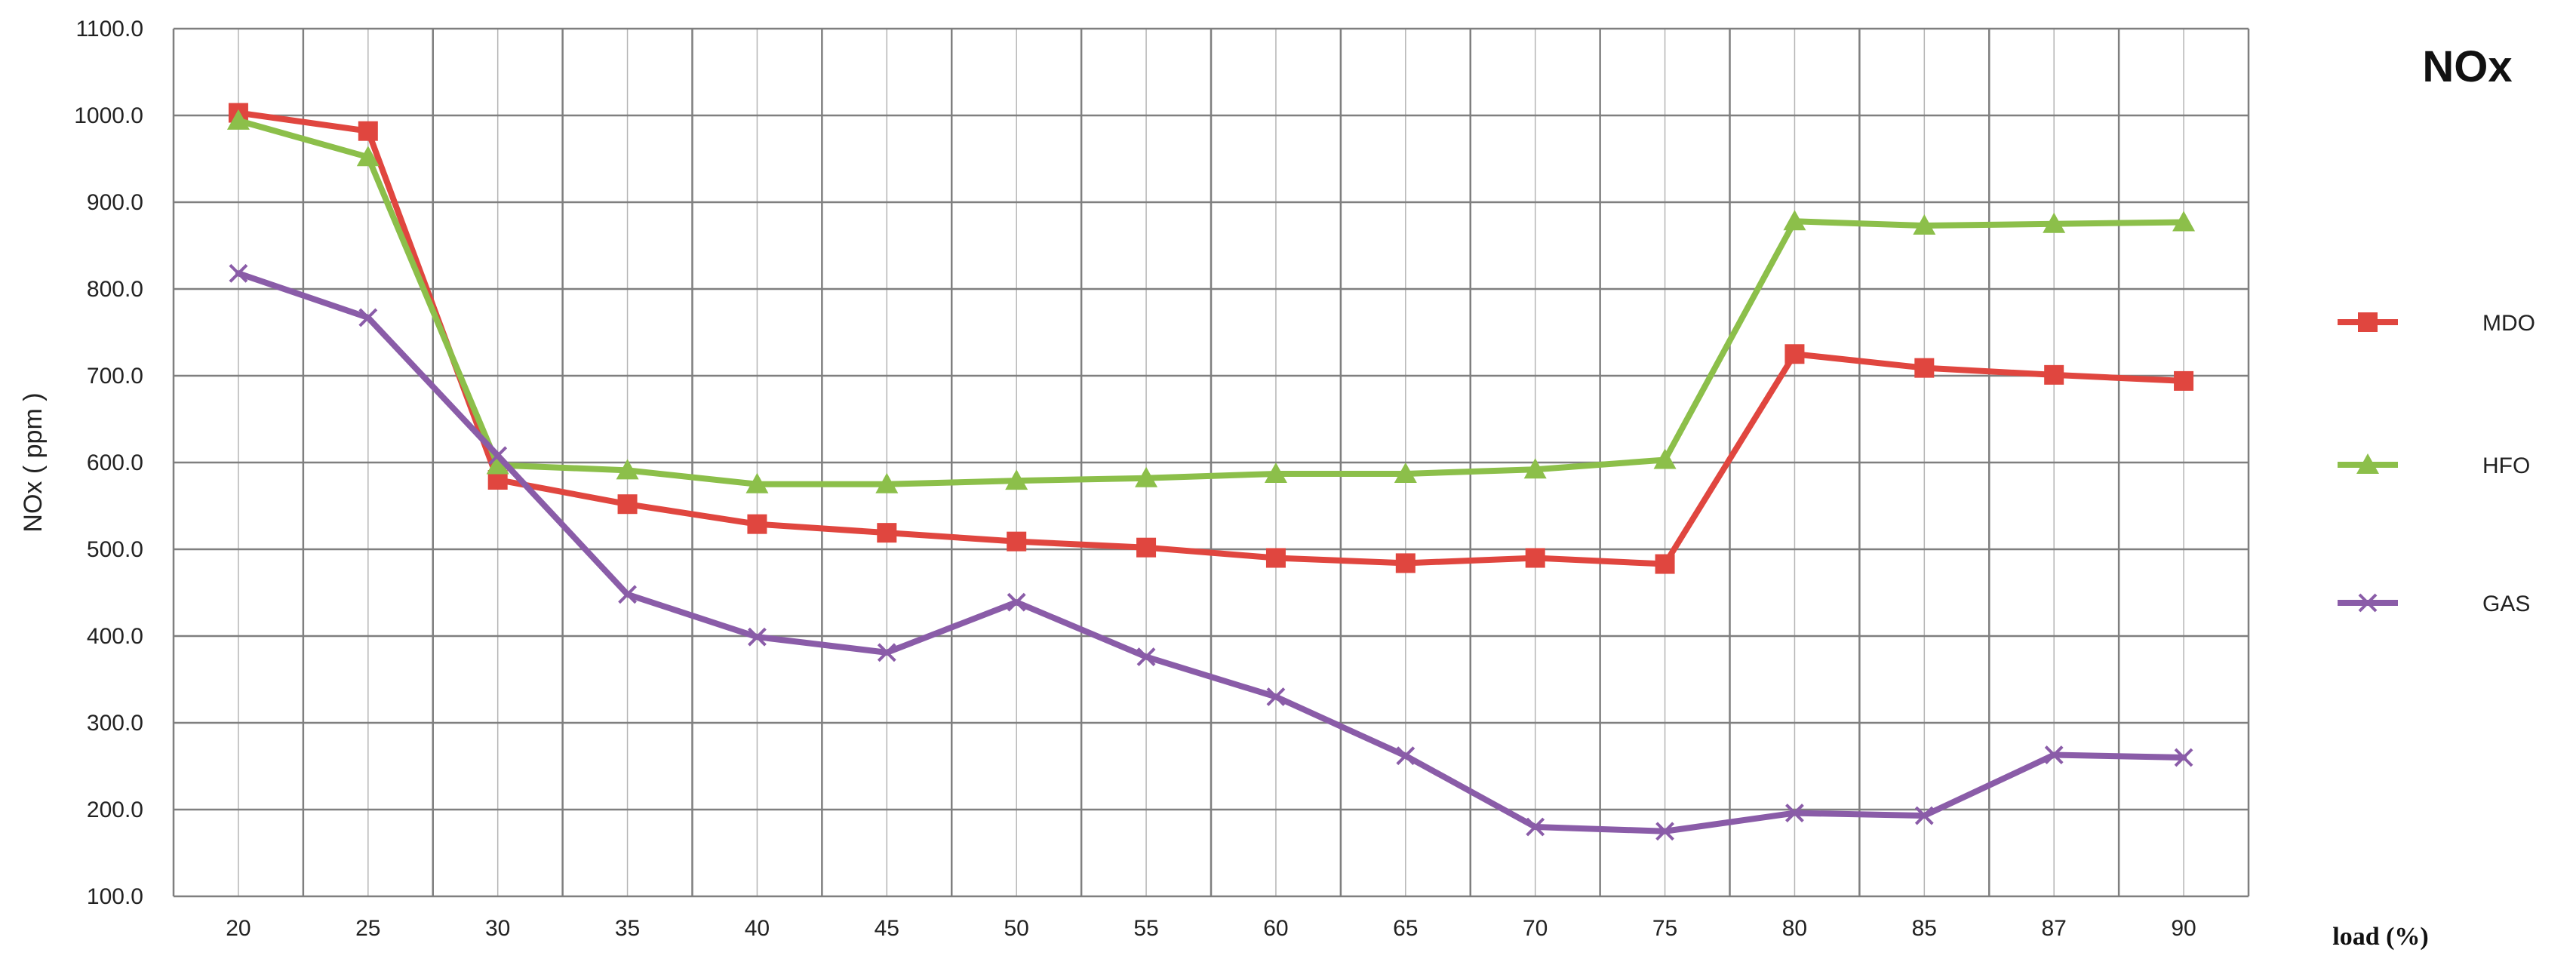 The image size is (2576, 965). Describe the element at coordinates (1016, 928) in the screenshot. I see `x-tick-label: 50` at that location.